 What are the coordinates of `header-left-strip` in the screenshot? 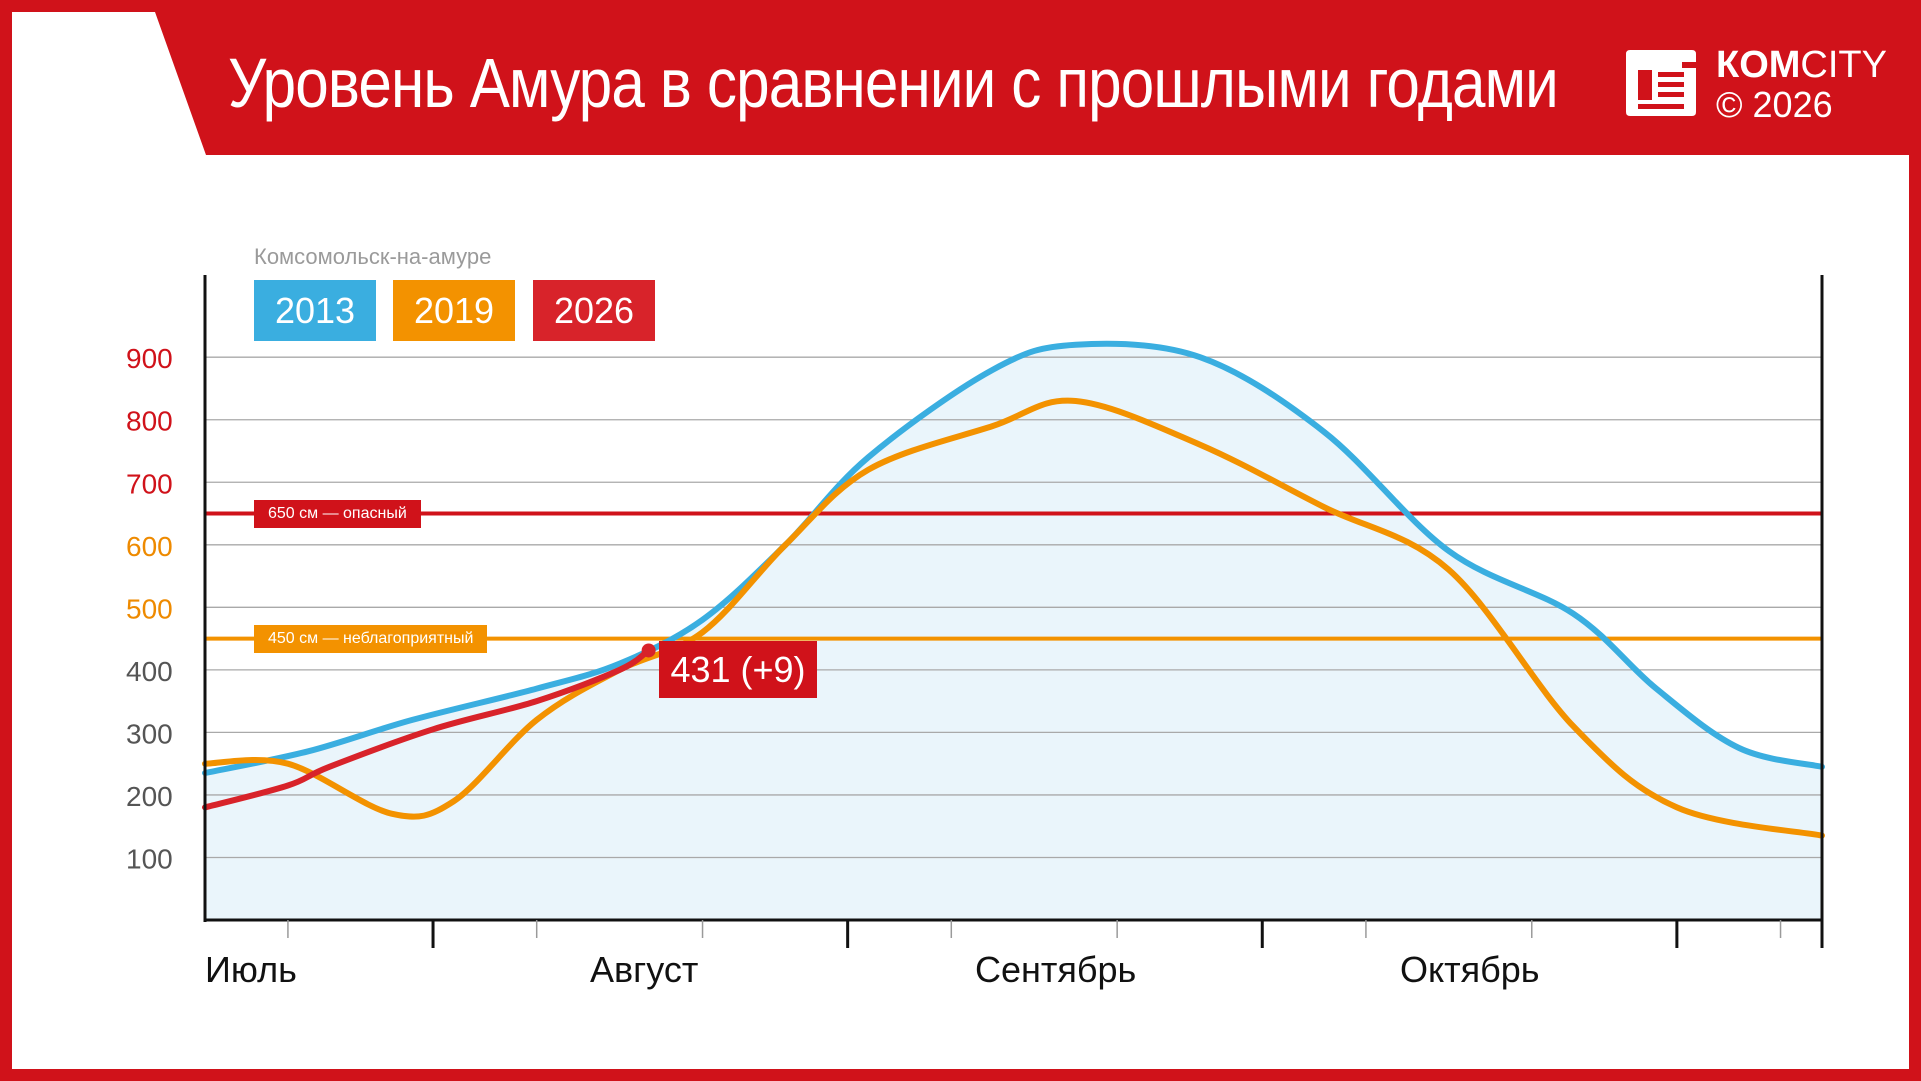 It's located at (6, 77).